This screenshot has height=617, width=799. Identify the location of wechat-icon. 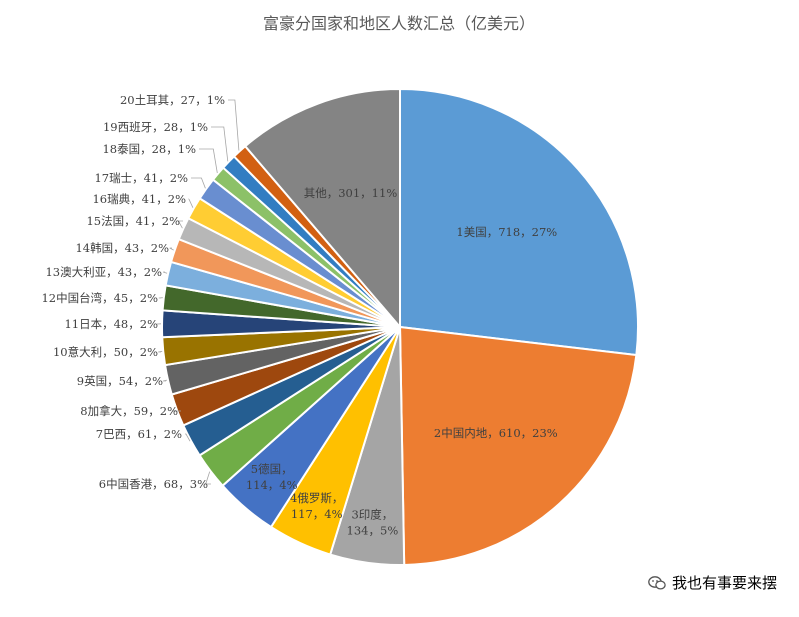
(657, 582).